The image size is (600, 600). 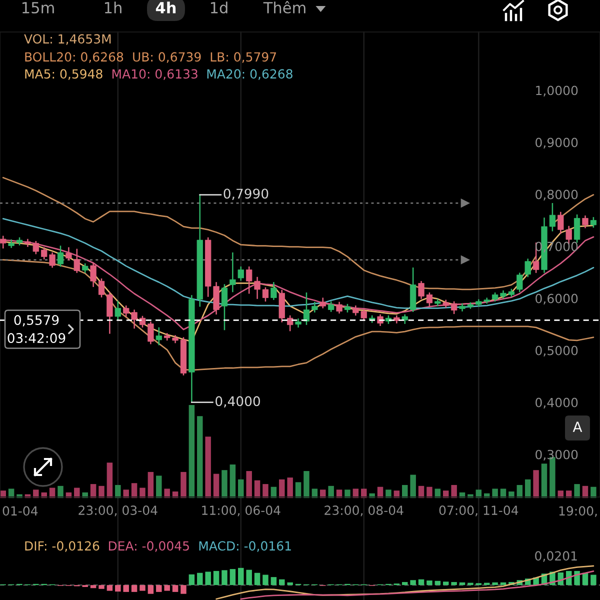 What do you see at coordinates (578, 511) in the screenshot?
I see `text: 19:00,` at bounding box center [578, 511].